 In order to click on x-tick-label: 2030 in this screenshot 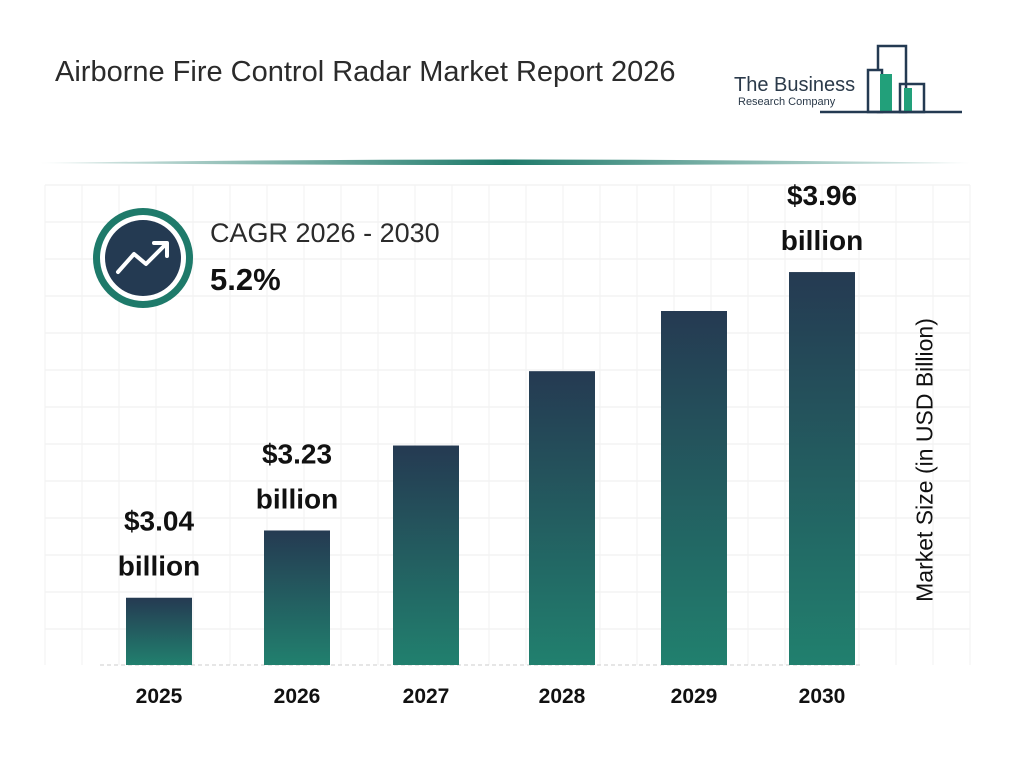, I will do `click(822, 696)`.